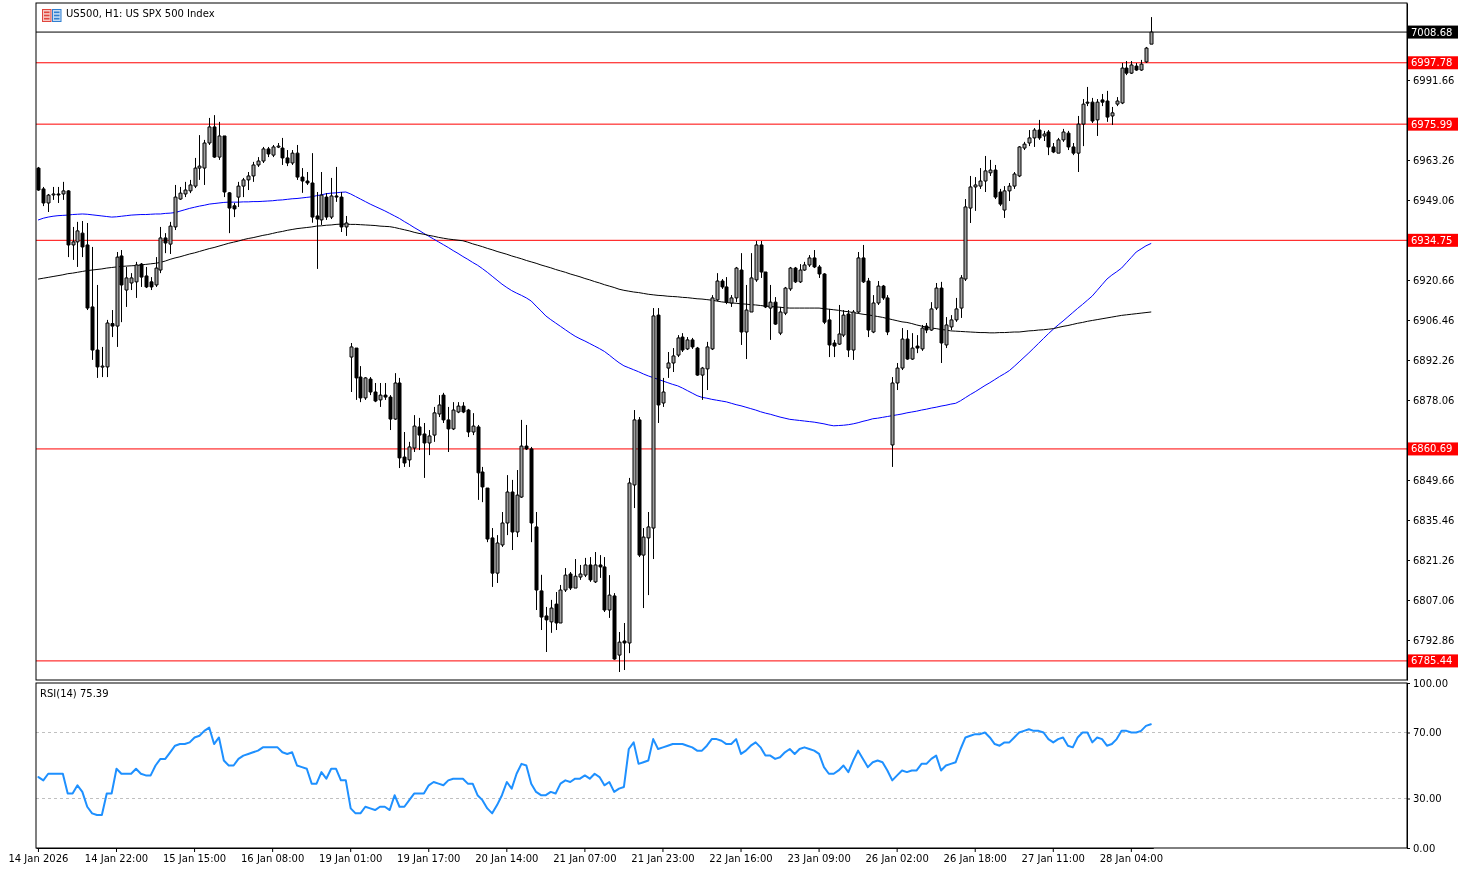 The width and height of the screenshot is (1474, 874). Describe the element at coordinates (1146, 55) in the screenshot. I see `candlestick` at that location.